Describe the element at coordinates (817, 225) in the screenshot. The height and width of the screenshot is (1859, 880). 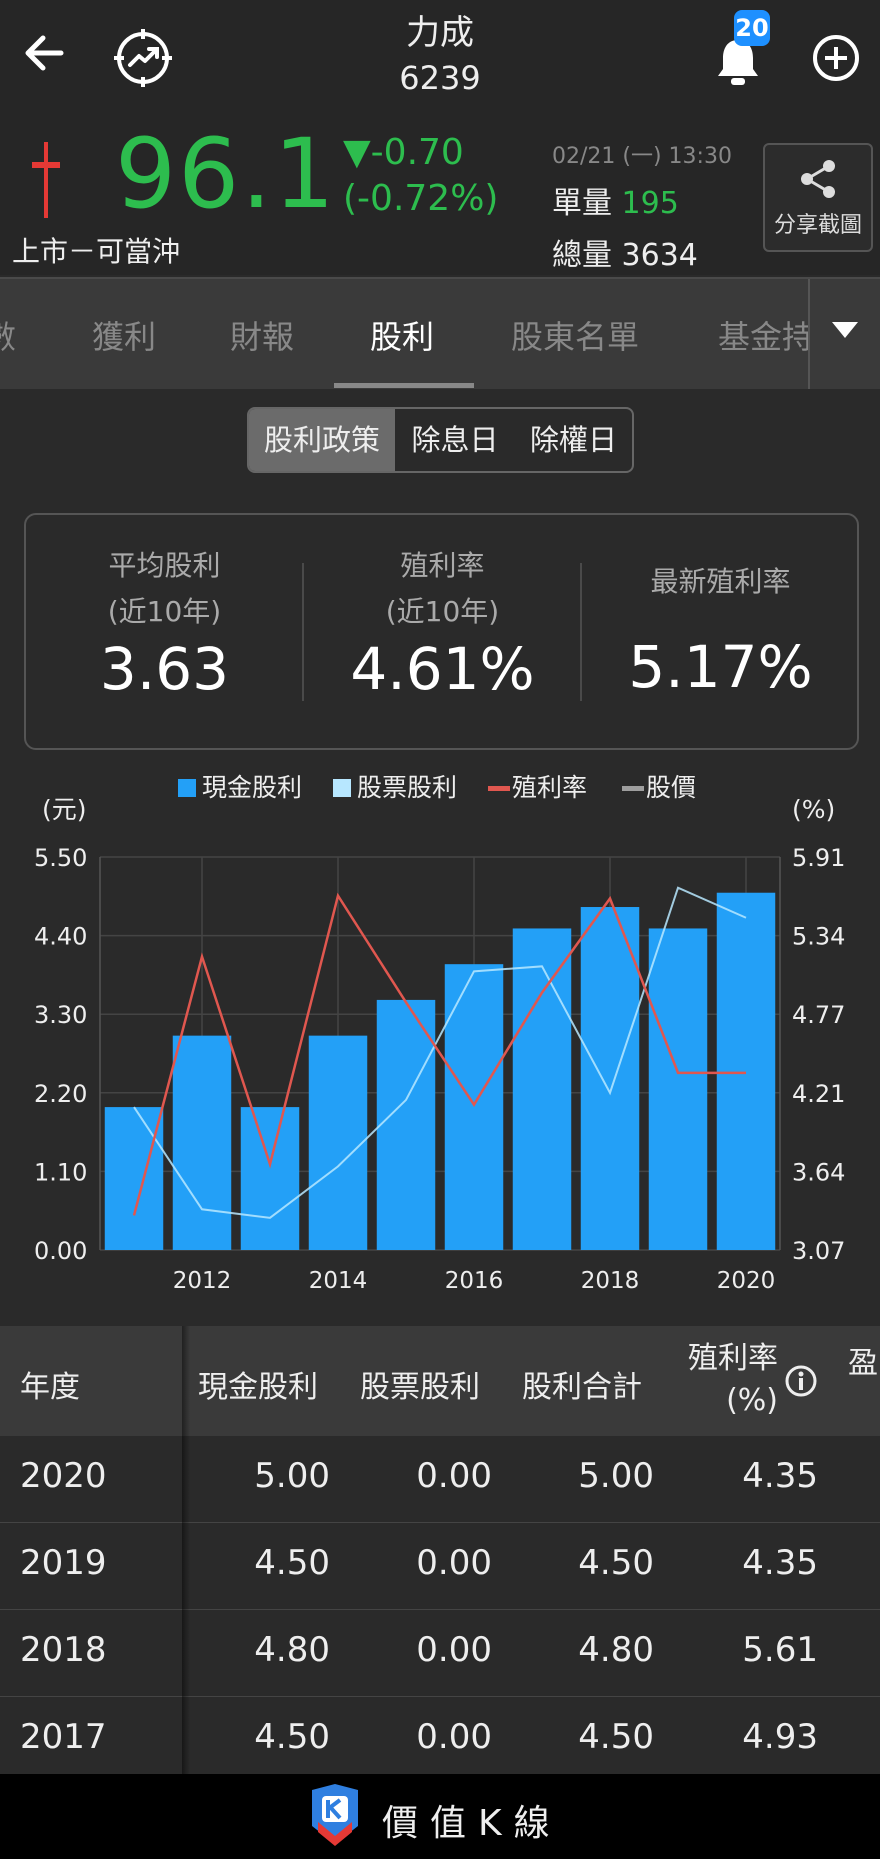
I see `share-label: 分享截圖` at that location.